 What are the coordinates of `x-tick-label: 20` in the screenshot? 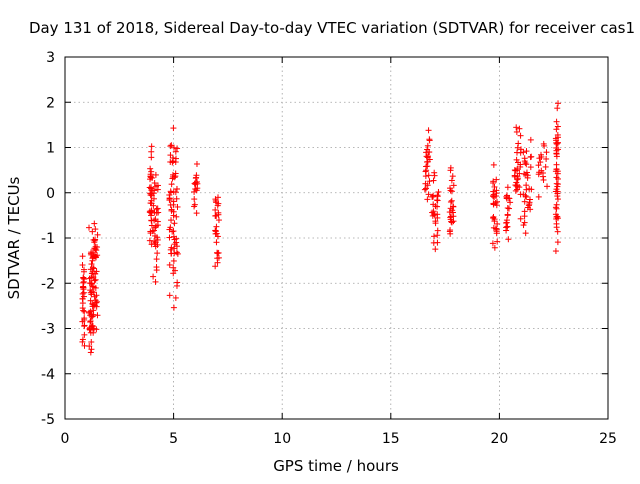 It's located at (499, 439).